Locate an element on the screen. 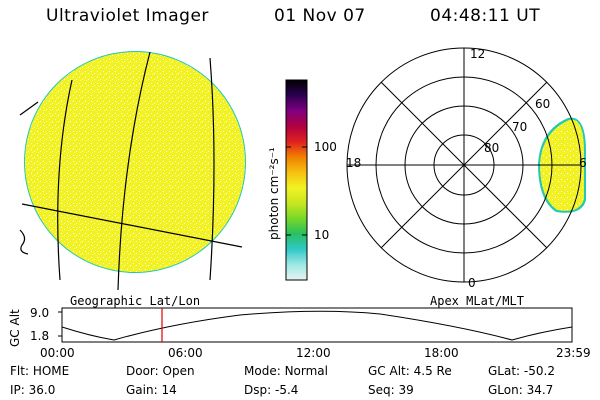  time-tick: 18:00 is located at coordinates (441, 353).